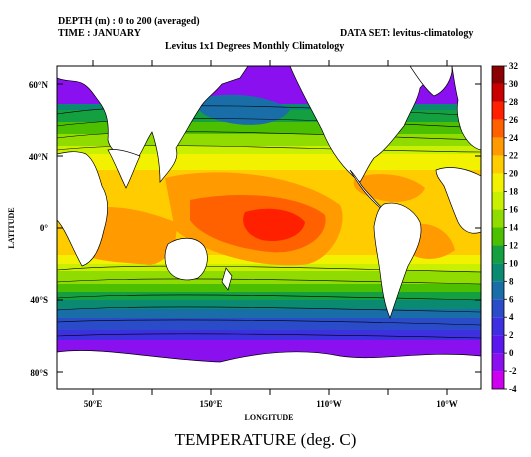 This screenshot has height=457, width=531. What do you see at coordinates (129, 21) in the screenshot?
I see `depth-label: DEPTH (m) : 0 to 200 (averaged)` at bounding box center [129, 21].